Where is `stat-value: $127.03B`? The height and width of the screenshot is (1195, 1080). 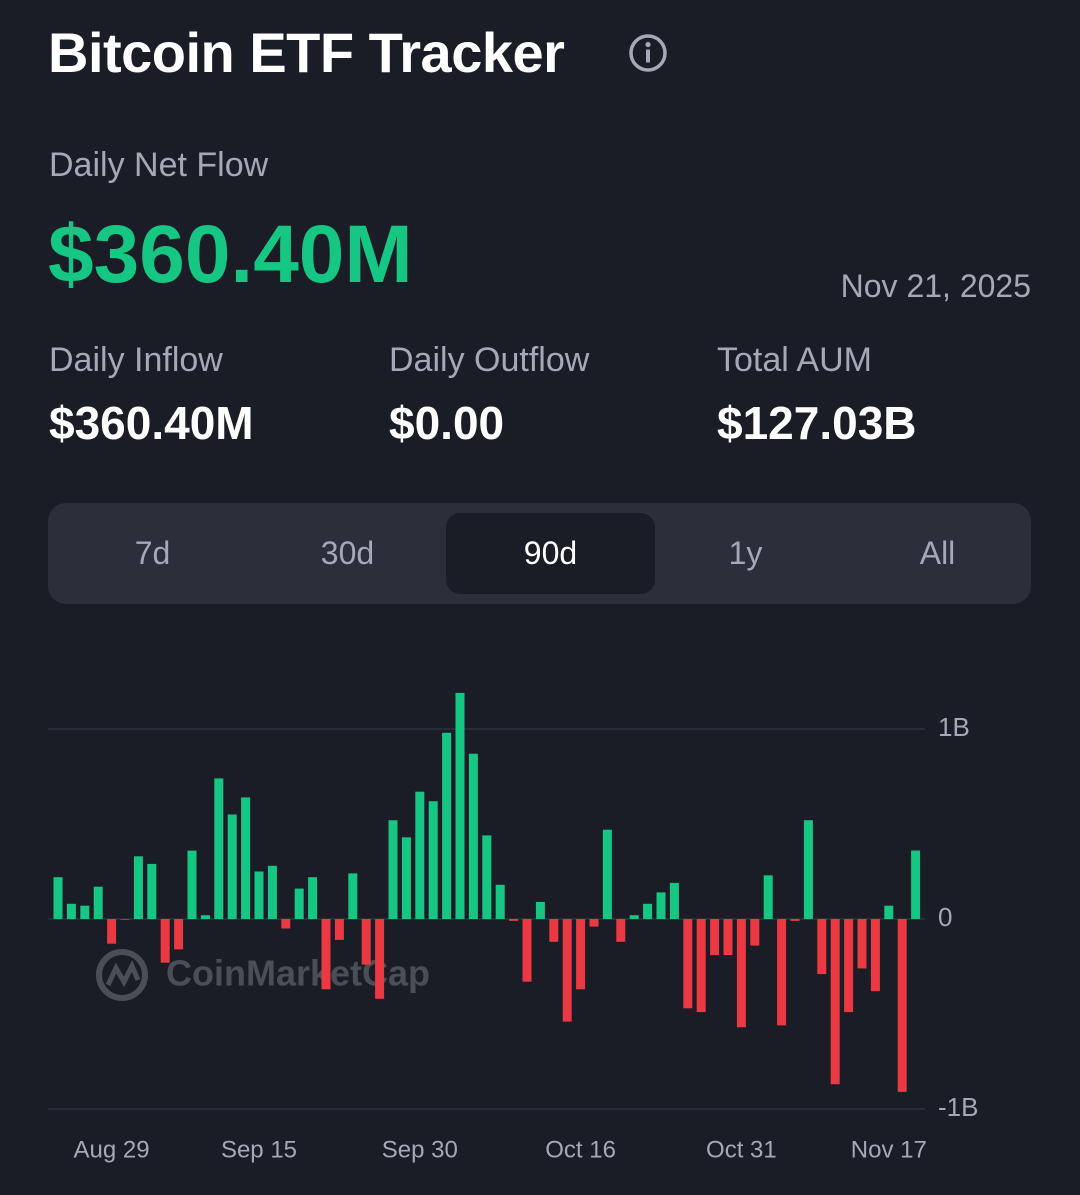
stat-value: $127.03B is located at coordinates (817, 423).